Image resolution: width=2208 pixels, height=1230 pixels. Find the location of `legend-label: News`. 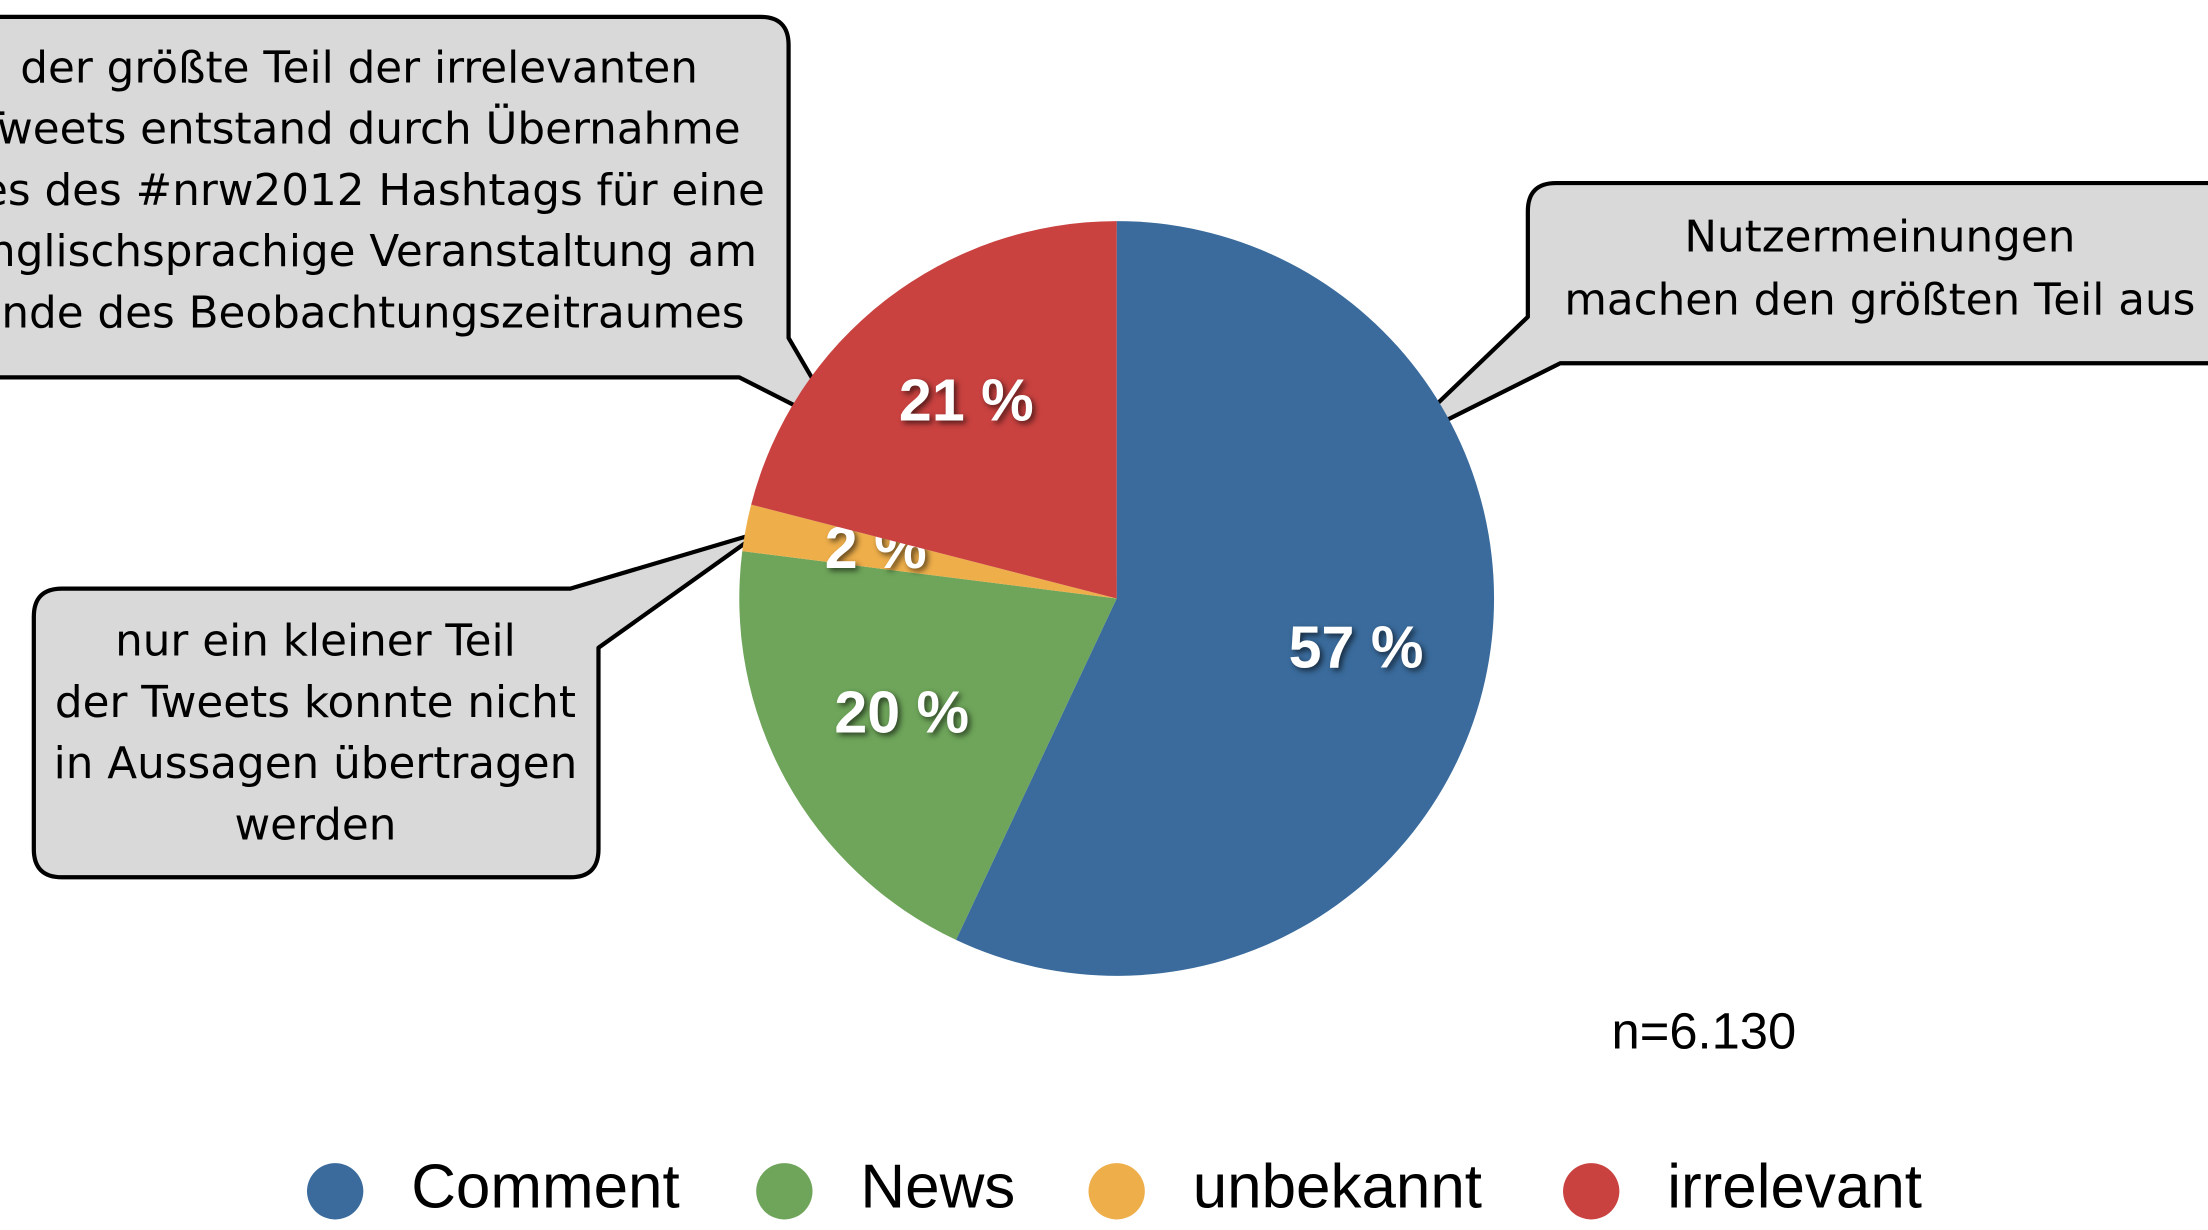

legend-label: News is located at coordinates (937, 1187).